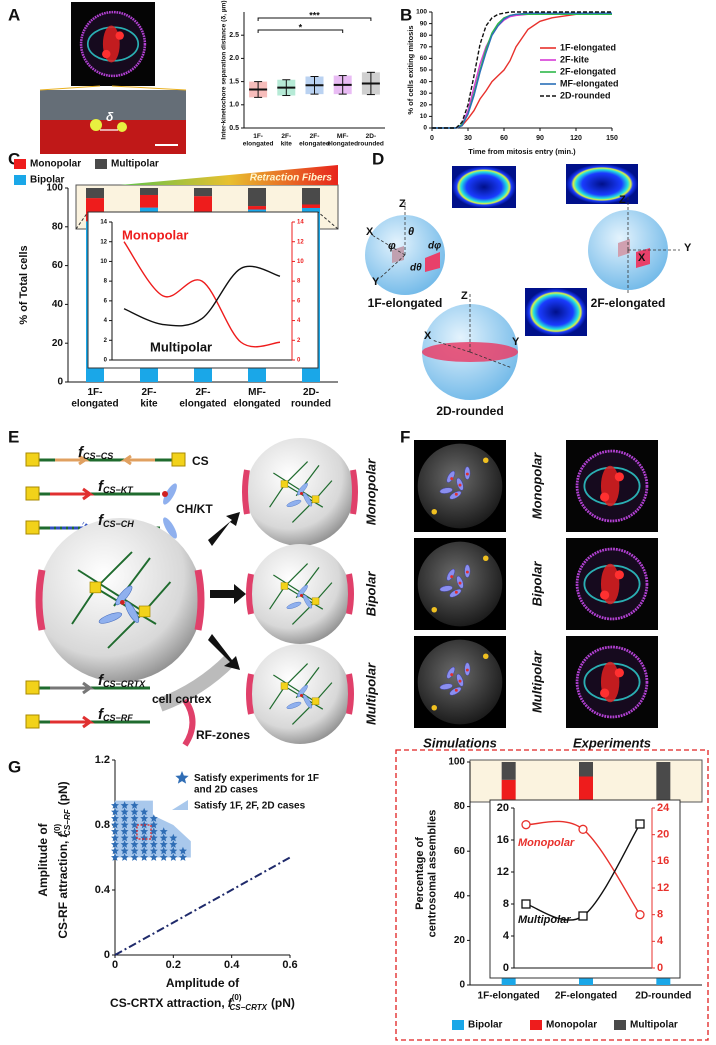 Image resolution: width=716 pixels, height=1045 pixels. I want to click on y-tick-label: 6, so click(106, 301).